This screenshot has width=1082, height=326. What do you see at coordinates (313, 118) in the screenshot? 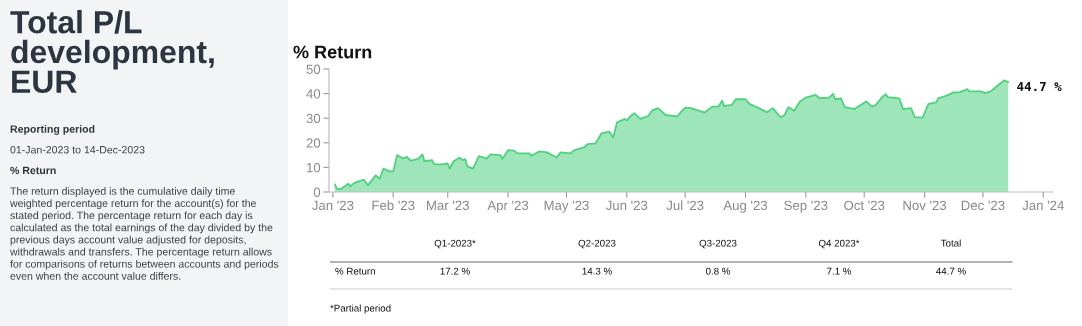
I see `y-tick-label: 30` at bounding box center [313, 118].